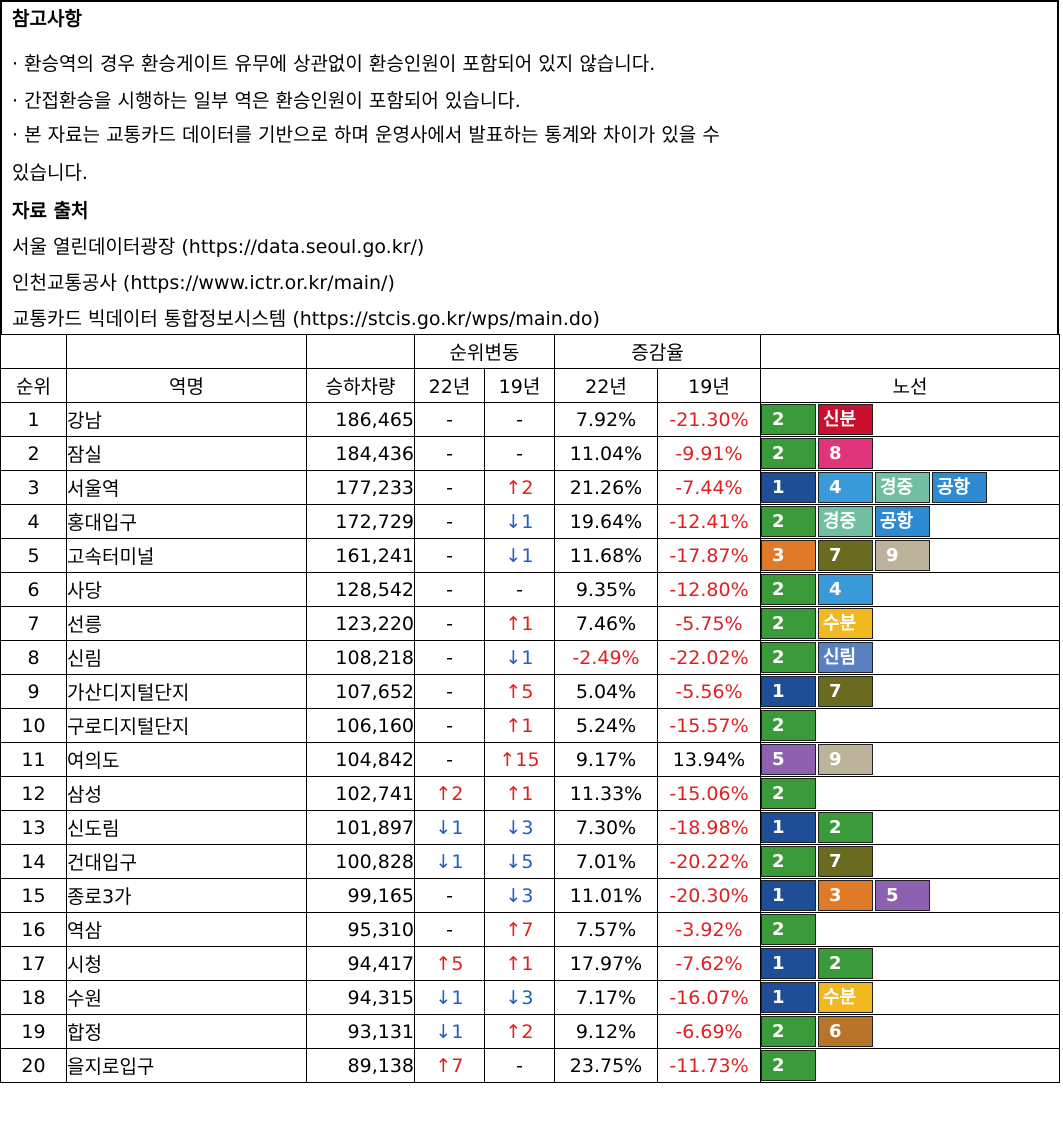 Image resolution: width=1063 pixels, height=1146 pixels. What do you see at coordinates (606, 759) in the screenshot?
I see `growth-22-cell: 9.17%` at bounding box center [606, 759].